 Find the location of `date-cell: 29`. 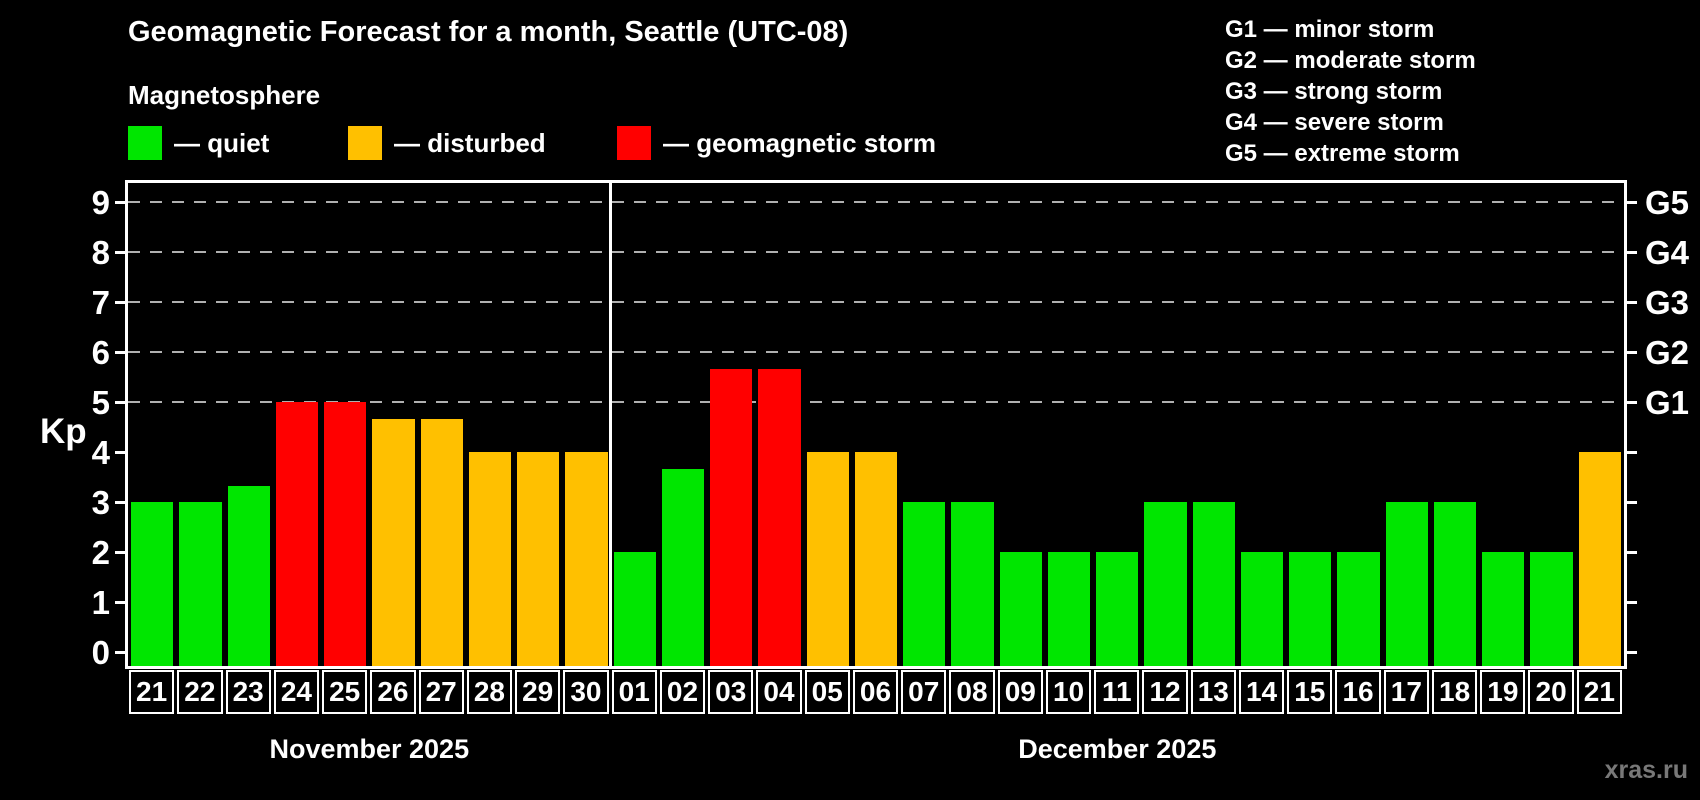

date-cell: 29 is located at coordinates (538, 692).